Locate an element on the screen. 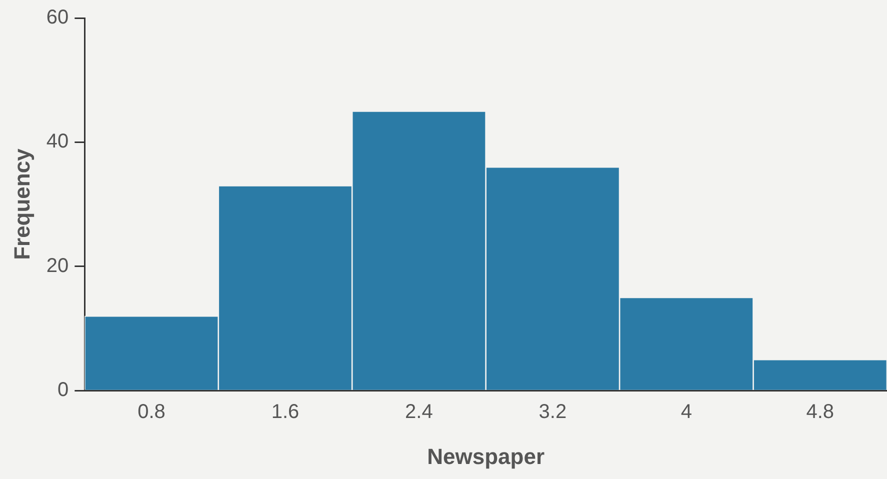 This screenshot has height=479, width=887. x-tick-label: 3.2 is located at coordinates (552, 412).